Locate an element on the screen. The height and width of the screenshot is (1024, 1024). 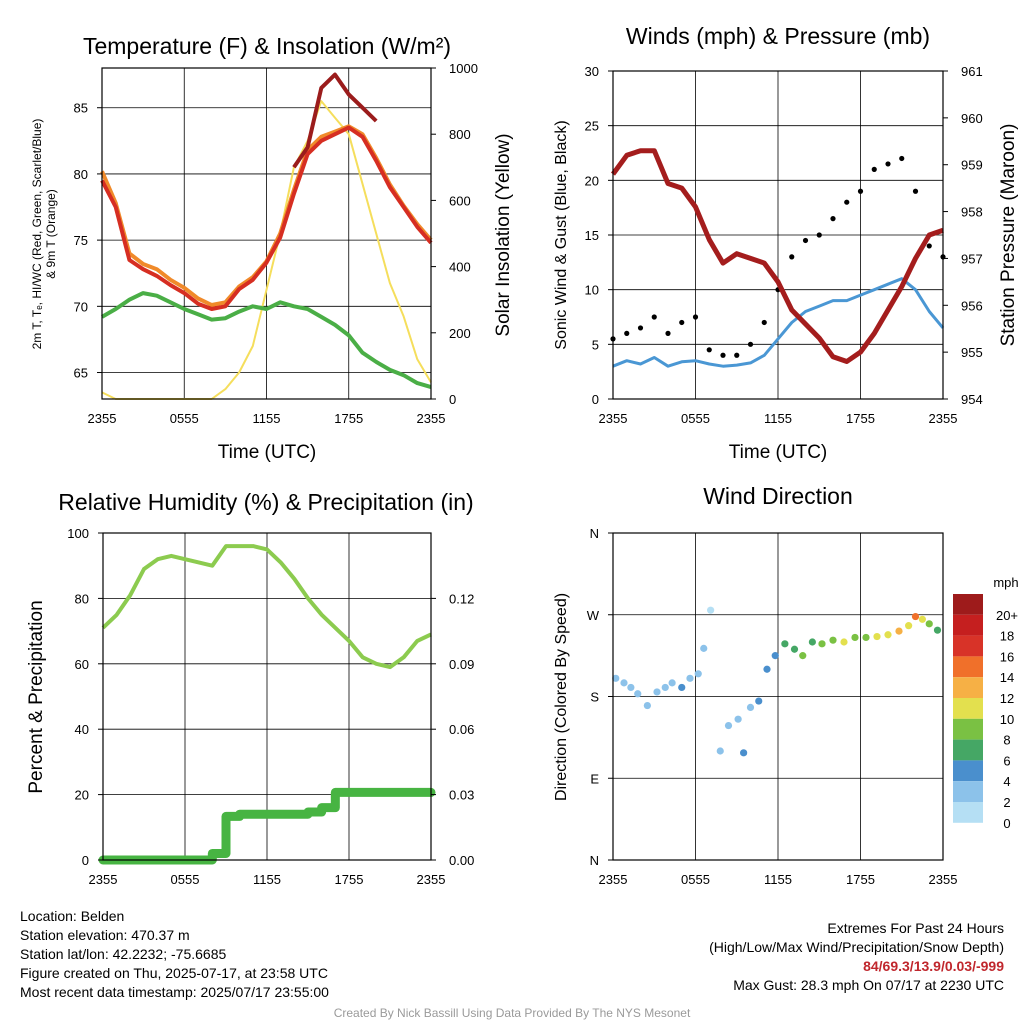
temperature-ylabel-right: Solar Insolation (Yellow) is located at coordinates (503, 234).